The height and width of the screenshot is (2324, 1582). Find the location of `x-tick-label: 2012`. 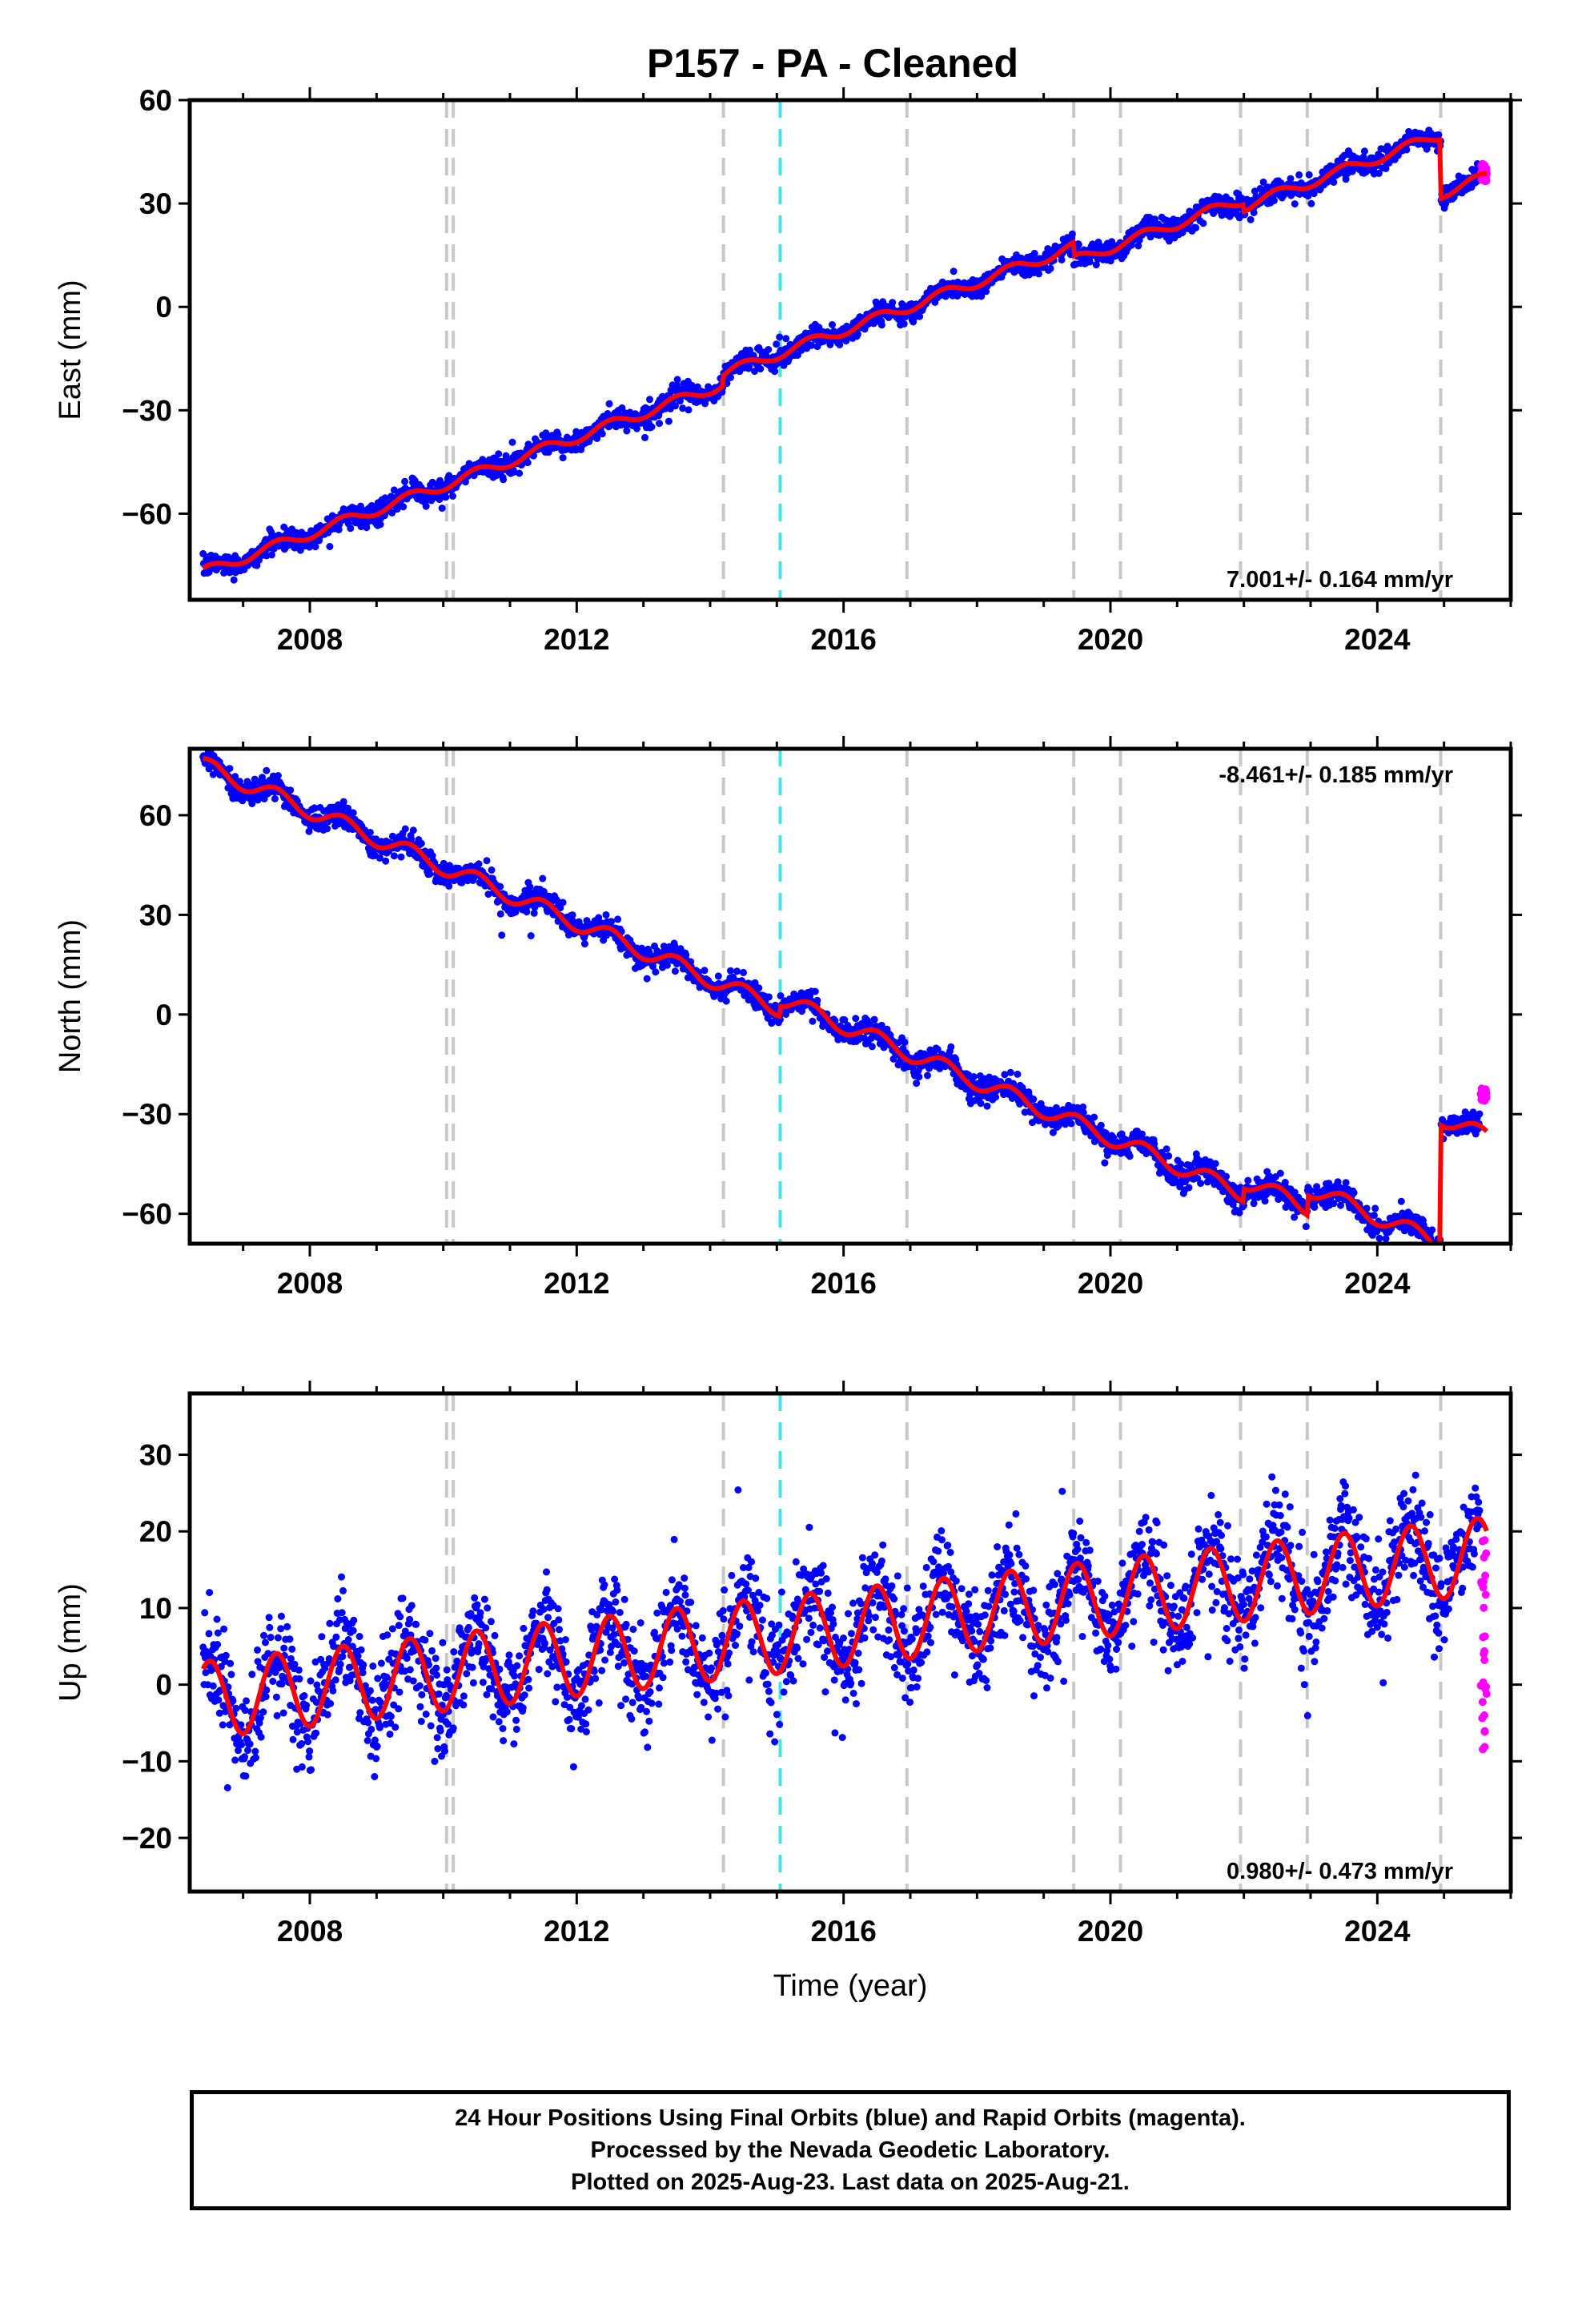

x-tick-label: 2012 is located at coordinates (576, 639).